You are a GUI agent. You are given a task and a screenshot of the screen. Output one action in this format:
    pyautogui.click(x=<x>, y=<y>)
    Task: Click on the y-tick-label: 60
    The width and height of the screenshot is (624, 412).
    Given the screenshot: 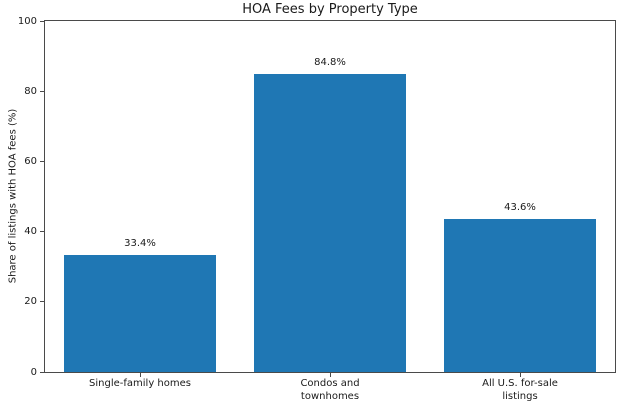 What is the action you would take?
    pyautogui.click(x=30, y=161)
    